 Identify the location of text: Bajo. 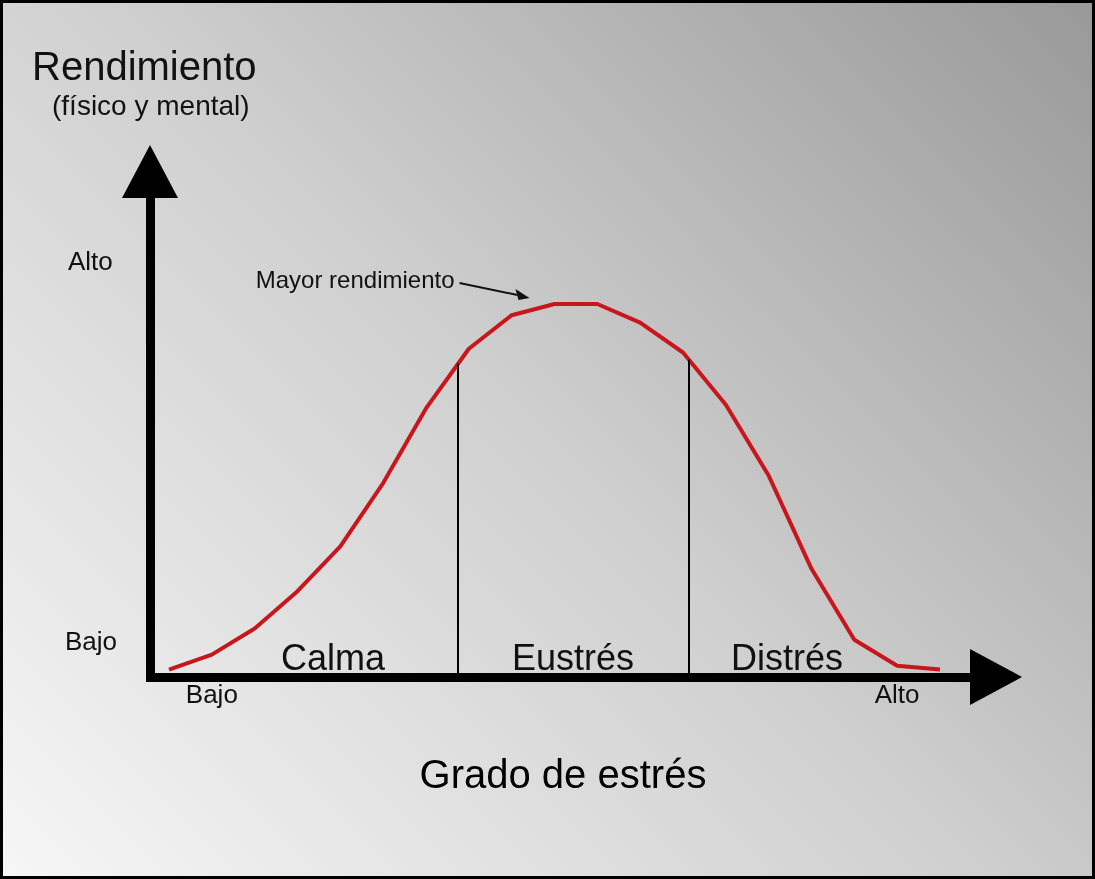
(91, 641).